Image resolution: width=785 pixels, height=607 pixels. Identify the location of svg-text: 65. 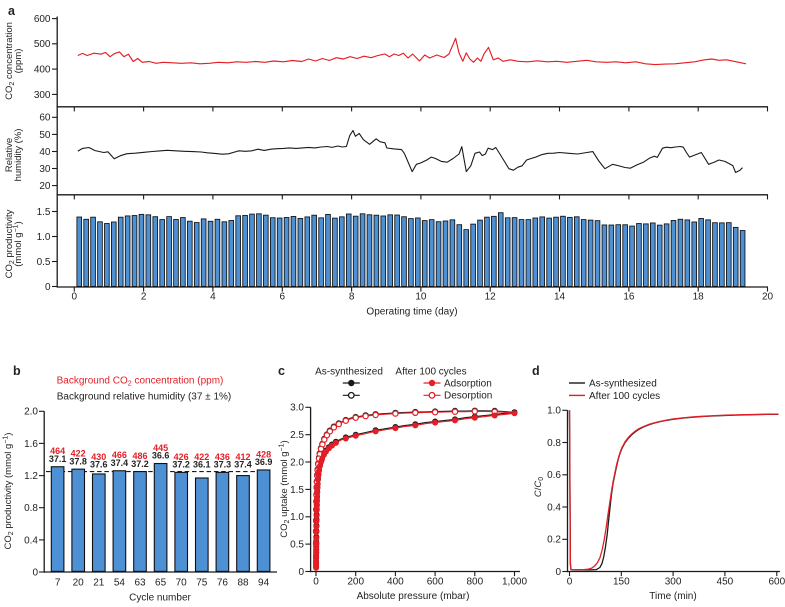
(161, 583).